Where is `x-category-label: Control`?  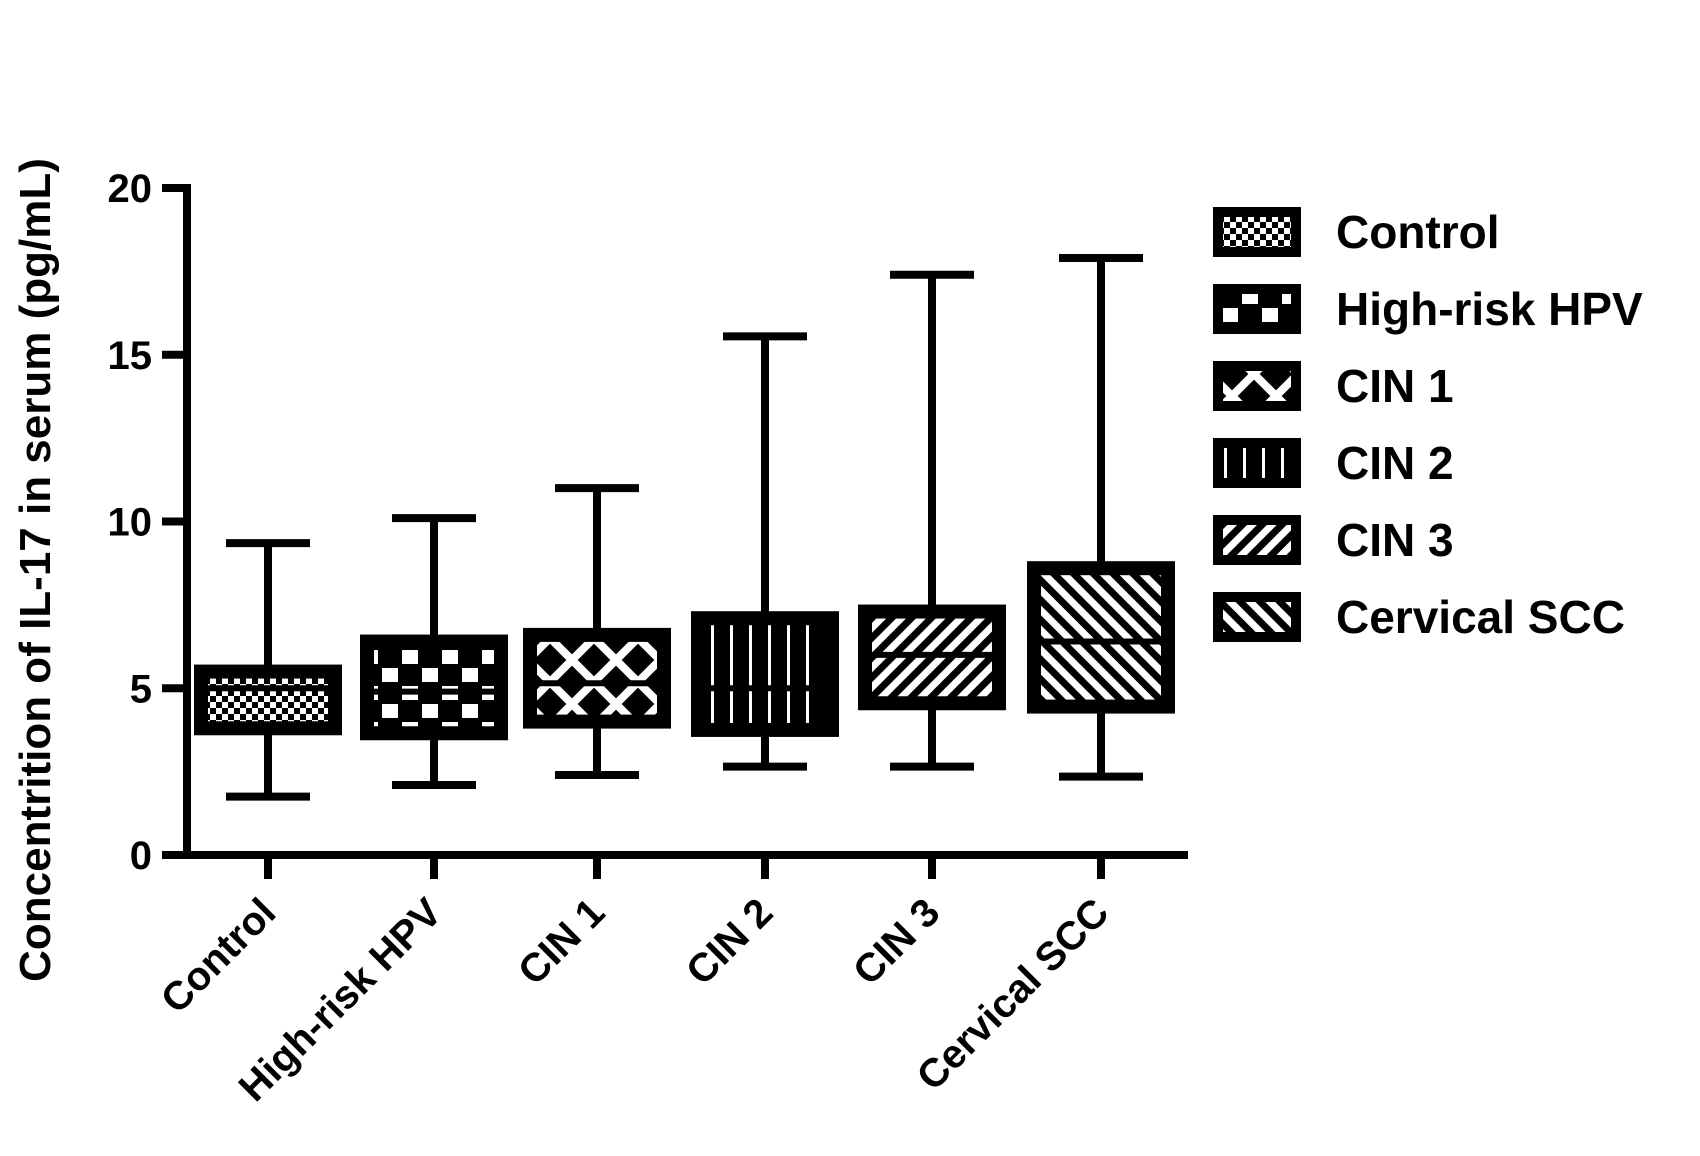
x-category-label: Control is located at coordinates (219, 956).